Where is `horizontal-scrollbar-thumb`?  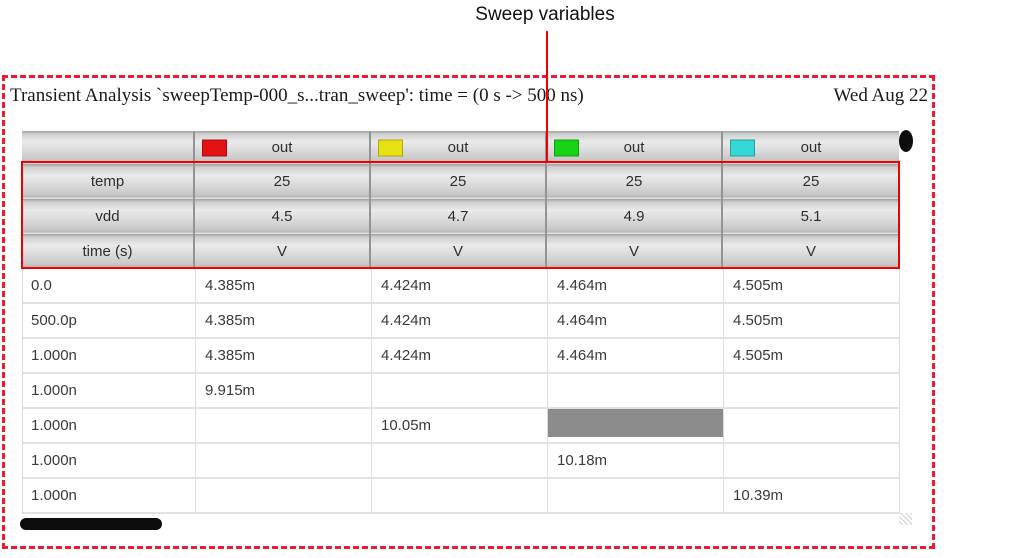
horizontal-scrollbar-thumb is located at coordinates (91, 524).